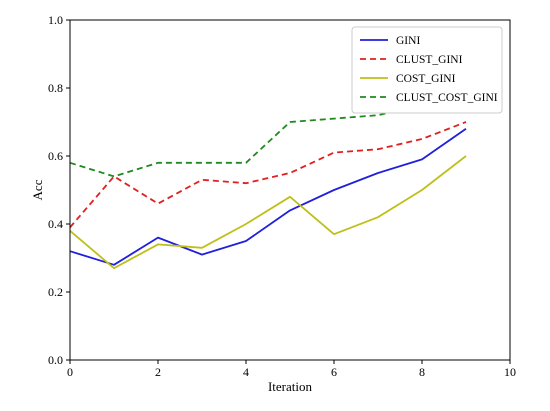 This screenshot has width=550, height=411. Describe the element at coordinates (55, 20) in the screenshot. I see `y-tick-label: 1.0` at that location.